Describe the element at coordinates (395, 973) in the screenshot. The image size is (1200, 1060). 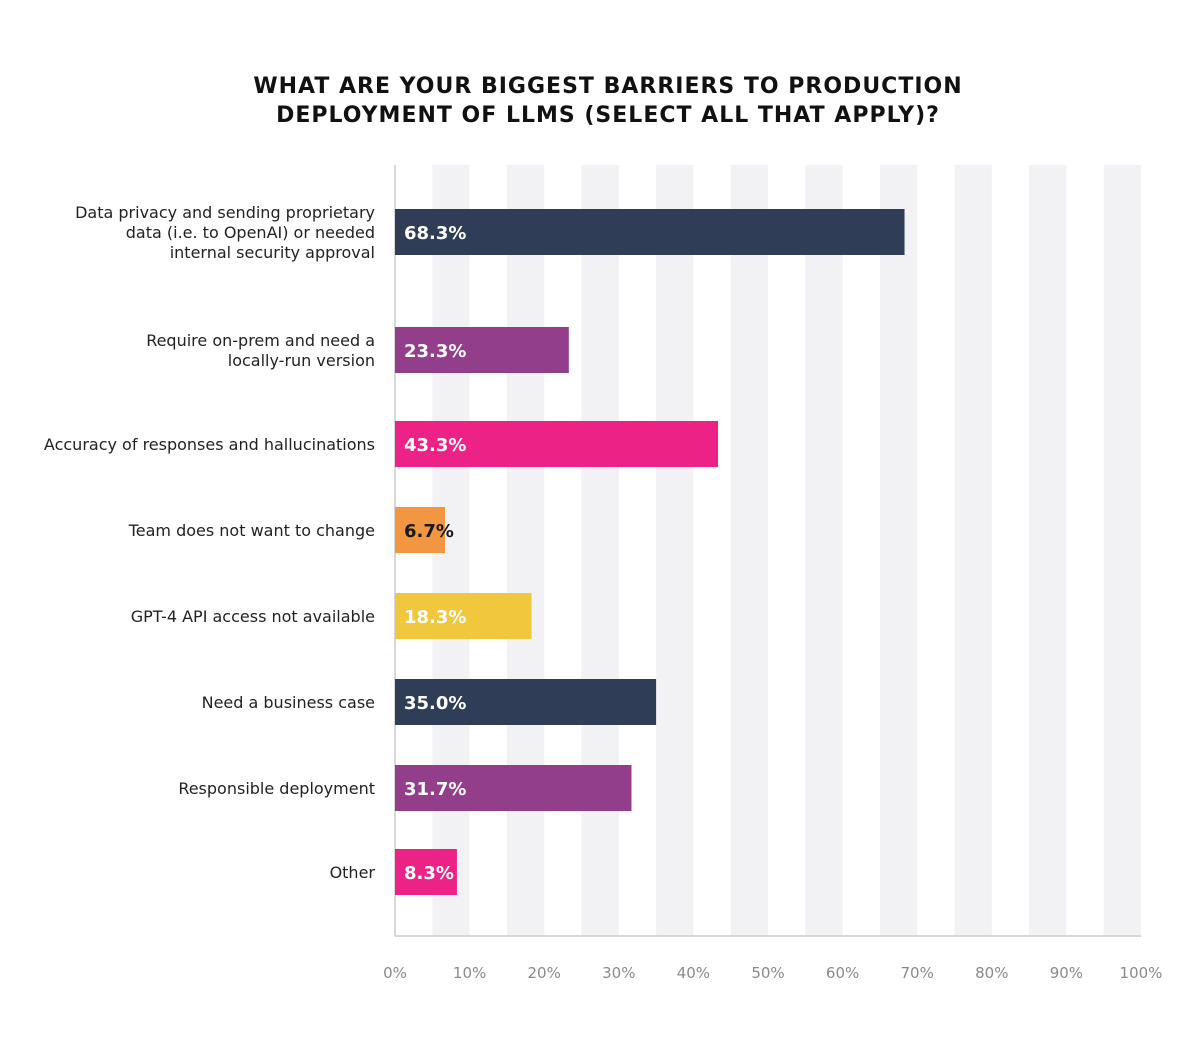
I see `x-tick-label: 0%` at that location.